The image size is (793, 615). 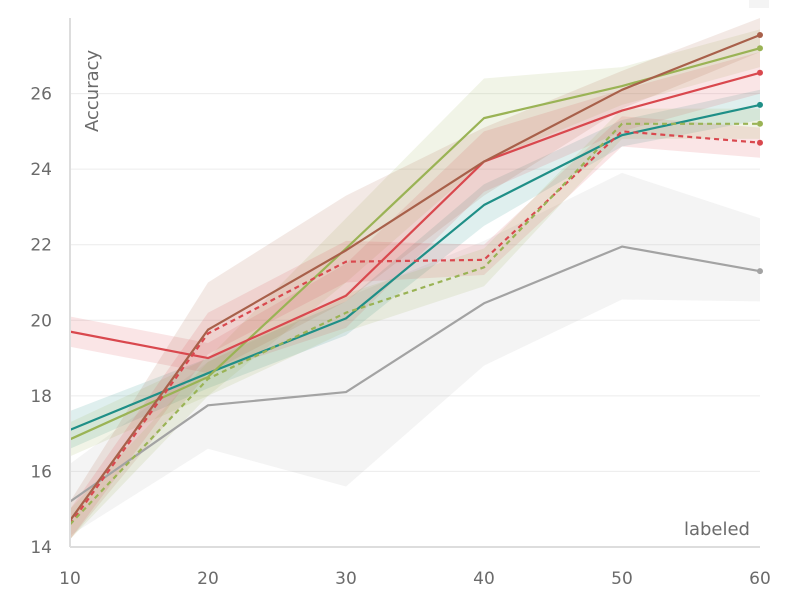 What do you see at coordinates (92, 90) in the screenshot?
I see `y-axis-label: Accuracy` at bounding box center [92, 90].